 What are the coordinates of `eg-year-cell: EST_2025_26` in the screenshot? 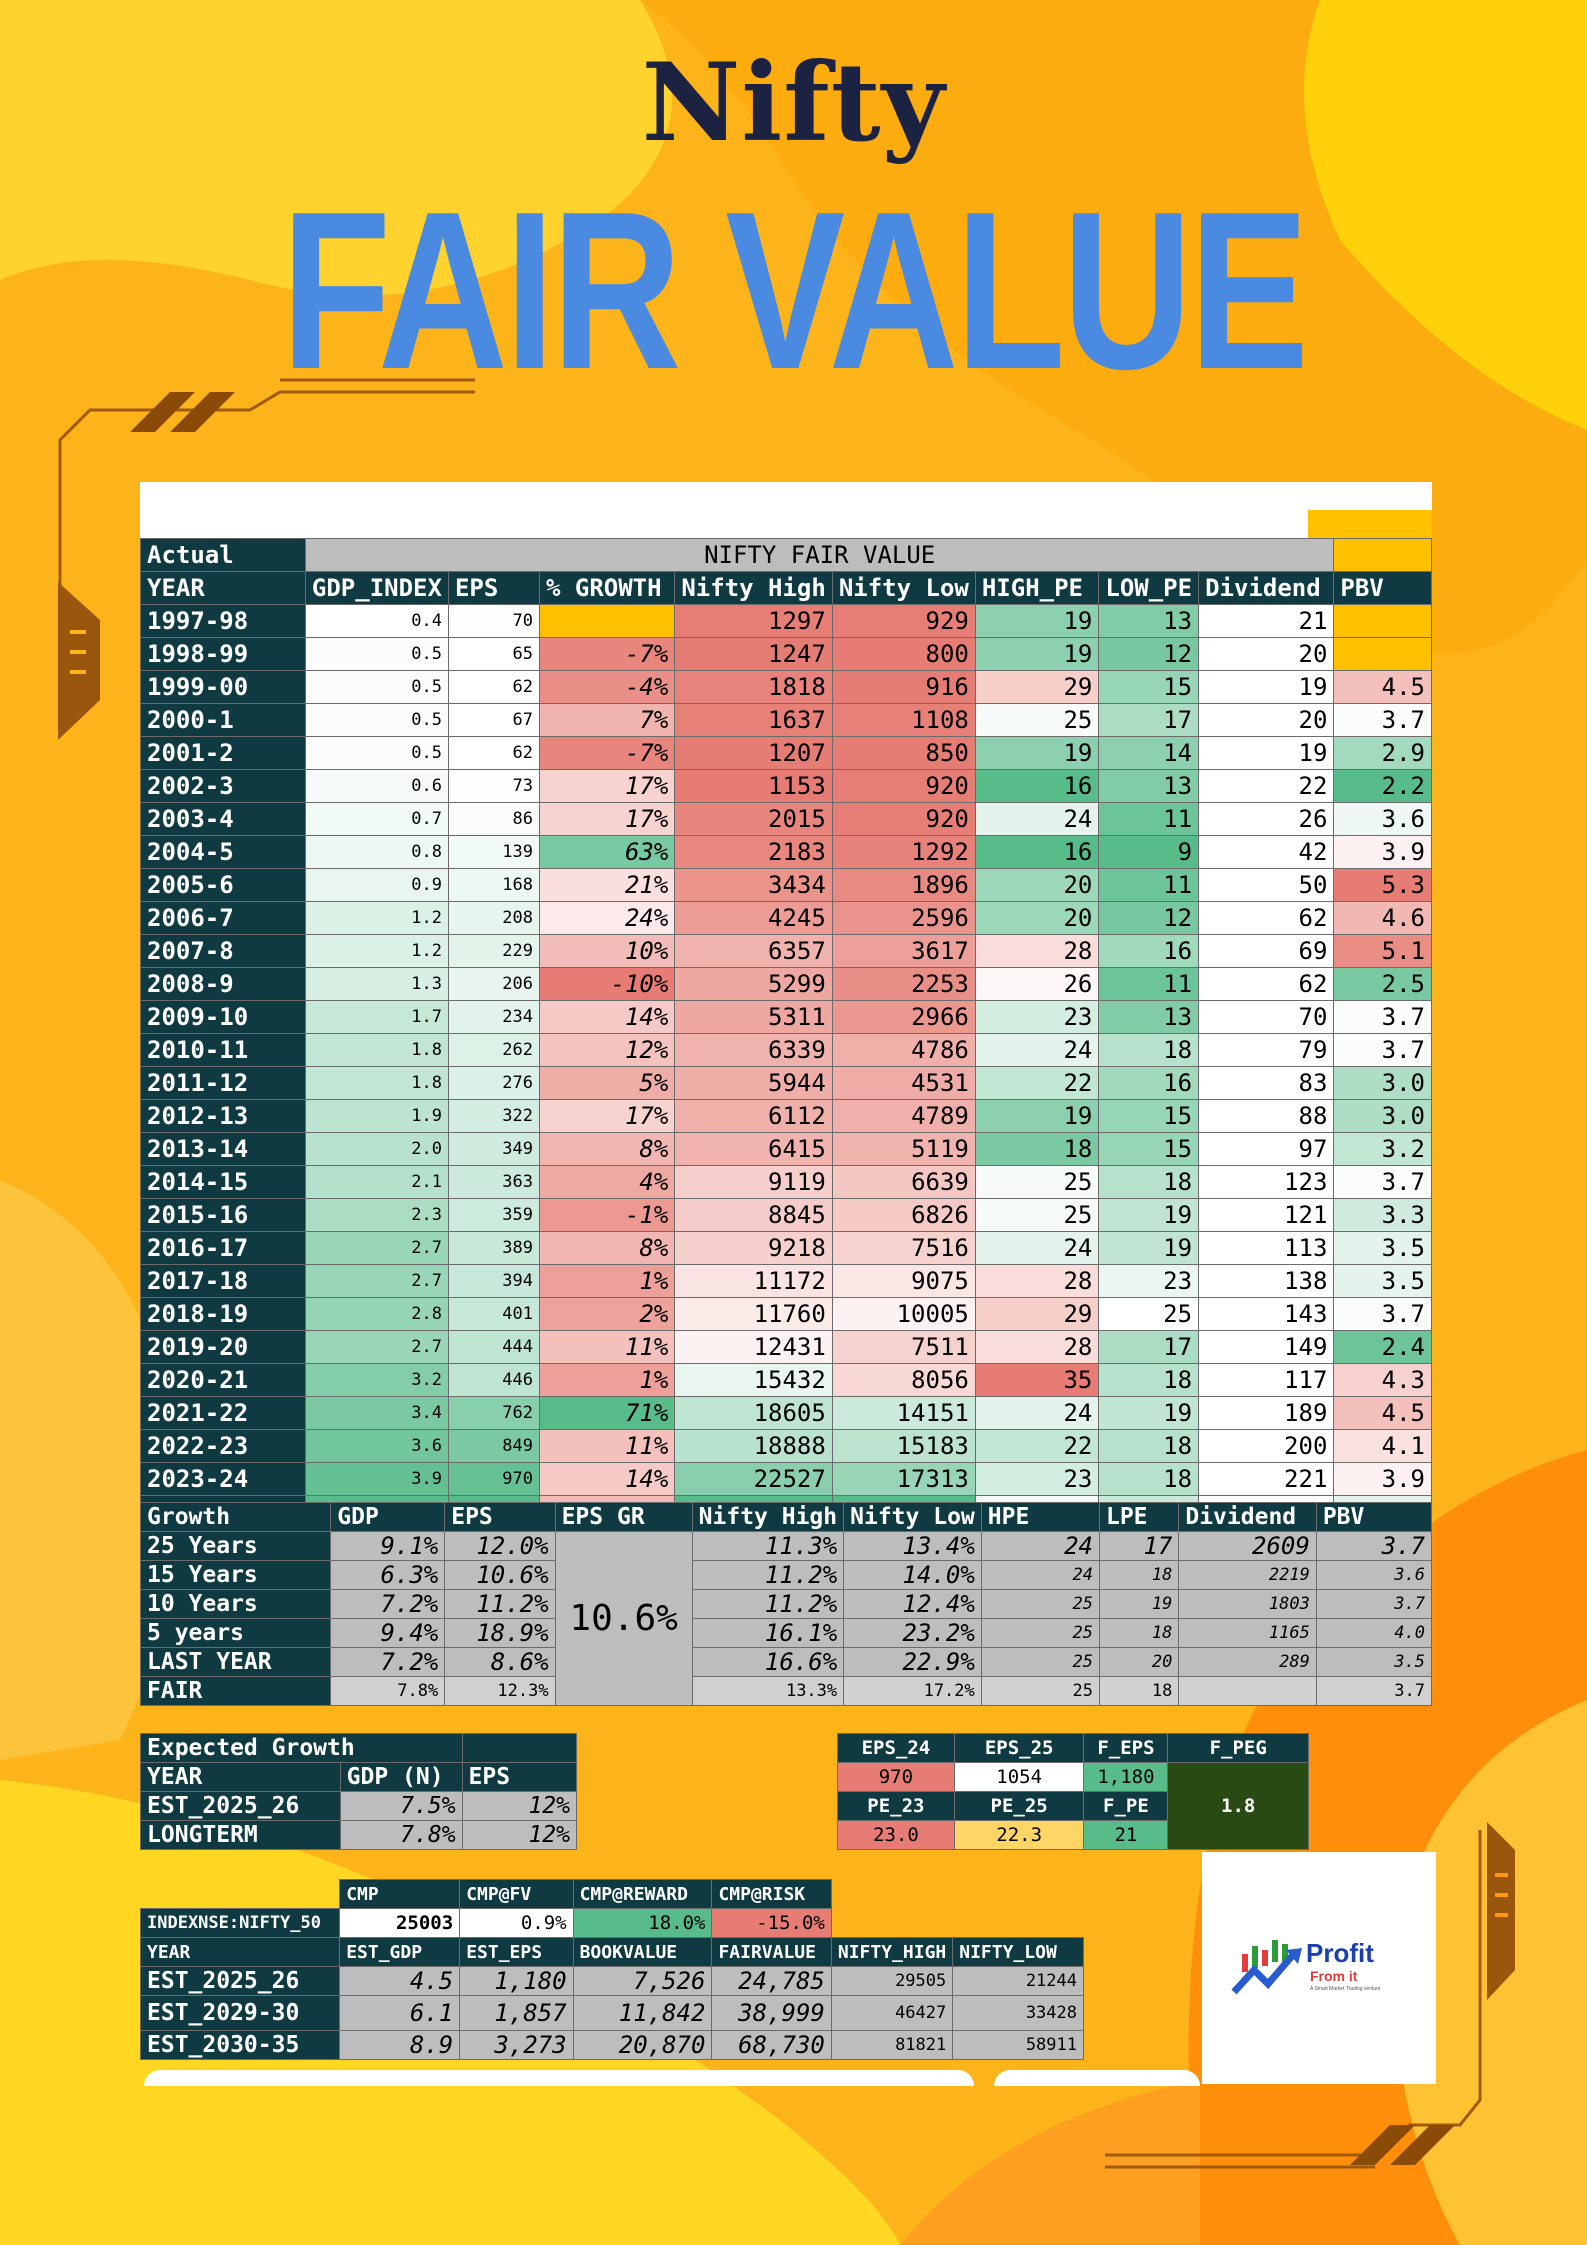 It's located at (240, 1806).